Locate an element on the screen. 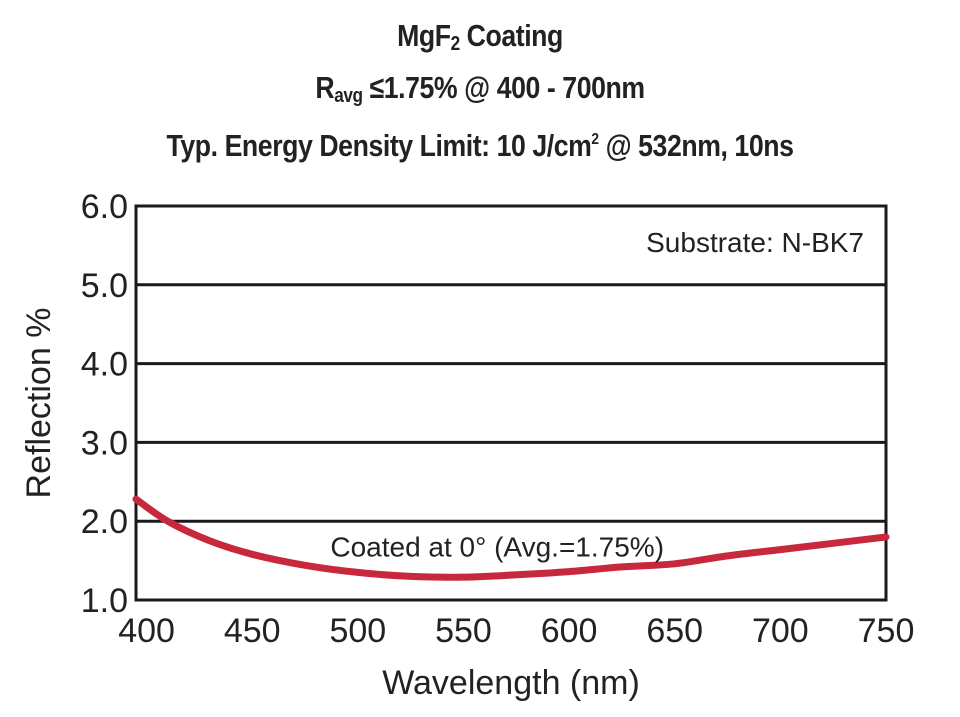 The height and width of the screenshot is (717, 960). x-tick-label-4: 600 is located at coordinates (569, 631).